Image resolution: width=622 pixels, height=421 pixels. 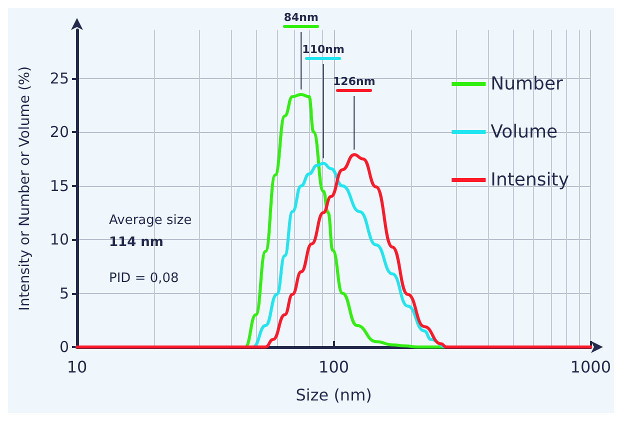 What do you see at coordinates (25, 188) in the screenshot?
I see `y-axis-title: Intensity or Number or Volume (%)` at bounding box center [25, 188].